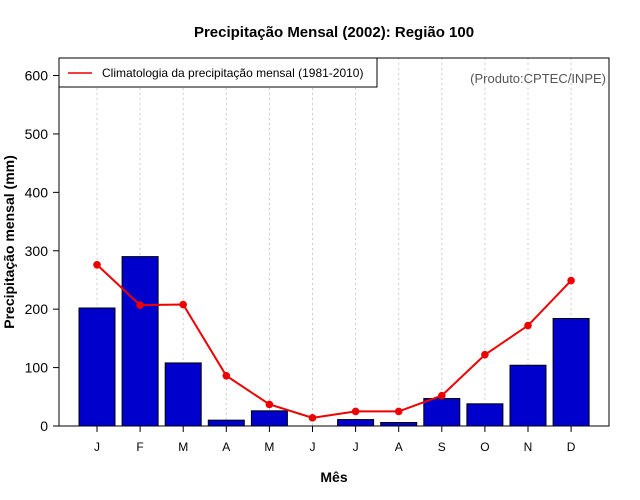 The height and width of the screenshot is (500, 640). Describe the element at coordinates (37, 134) in the screenshot. I see `y-tick-label: 500` at that location.